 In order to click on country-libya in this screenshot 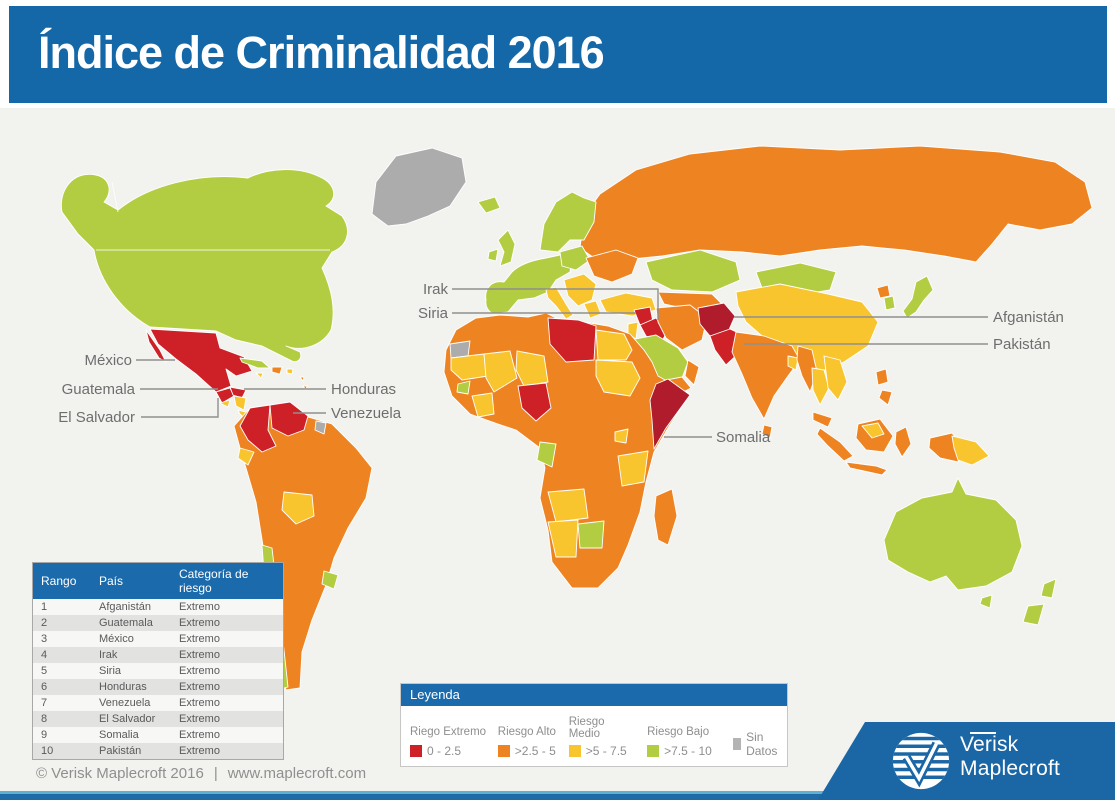, I will do `click(572, 340)`.